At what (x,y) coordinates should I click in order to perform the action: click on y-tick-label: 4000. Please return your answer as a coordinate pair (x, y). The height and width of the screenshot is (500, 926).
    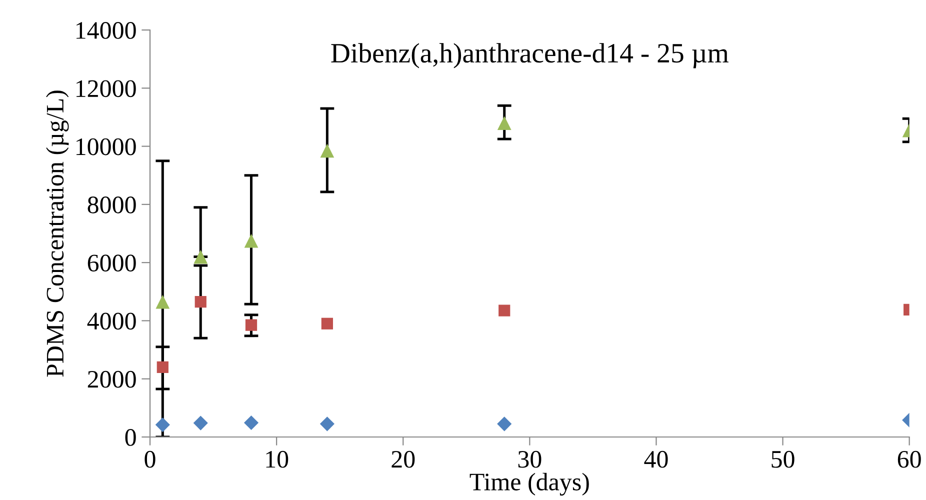
    Looking at the image, I should click on (111, 321).